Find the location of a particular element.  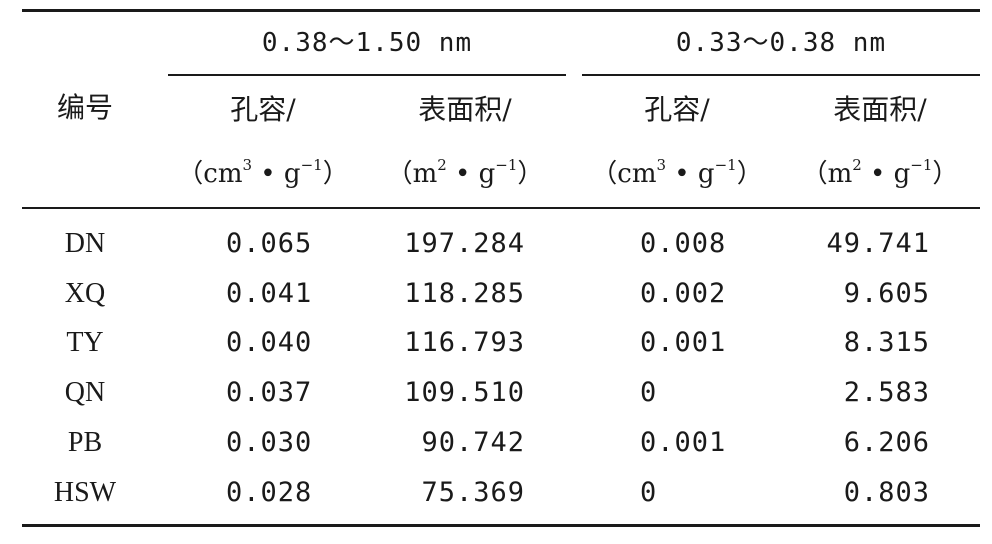

table-cell: 90.742 is located at coordinates (473, 442).